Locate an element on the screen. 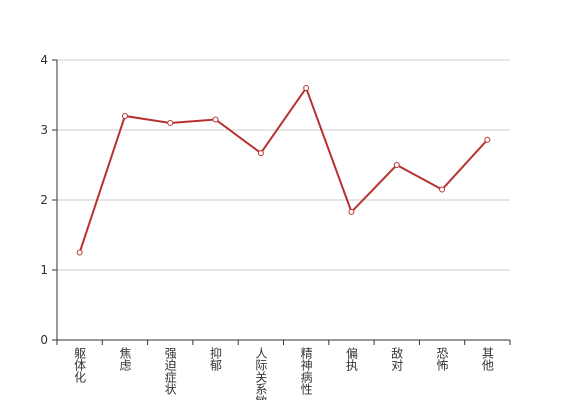  x-tick-label: 敌对 is located at coordinates (397, 358).